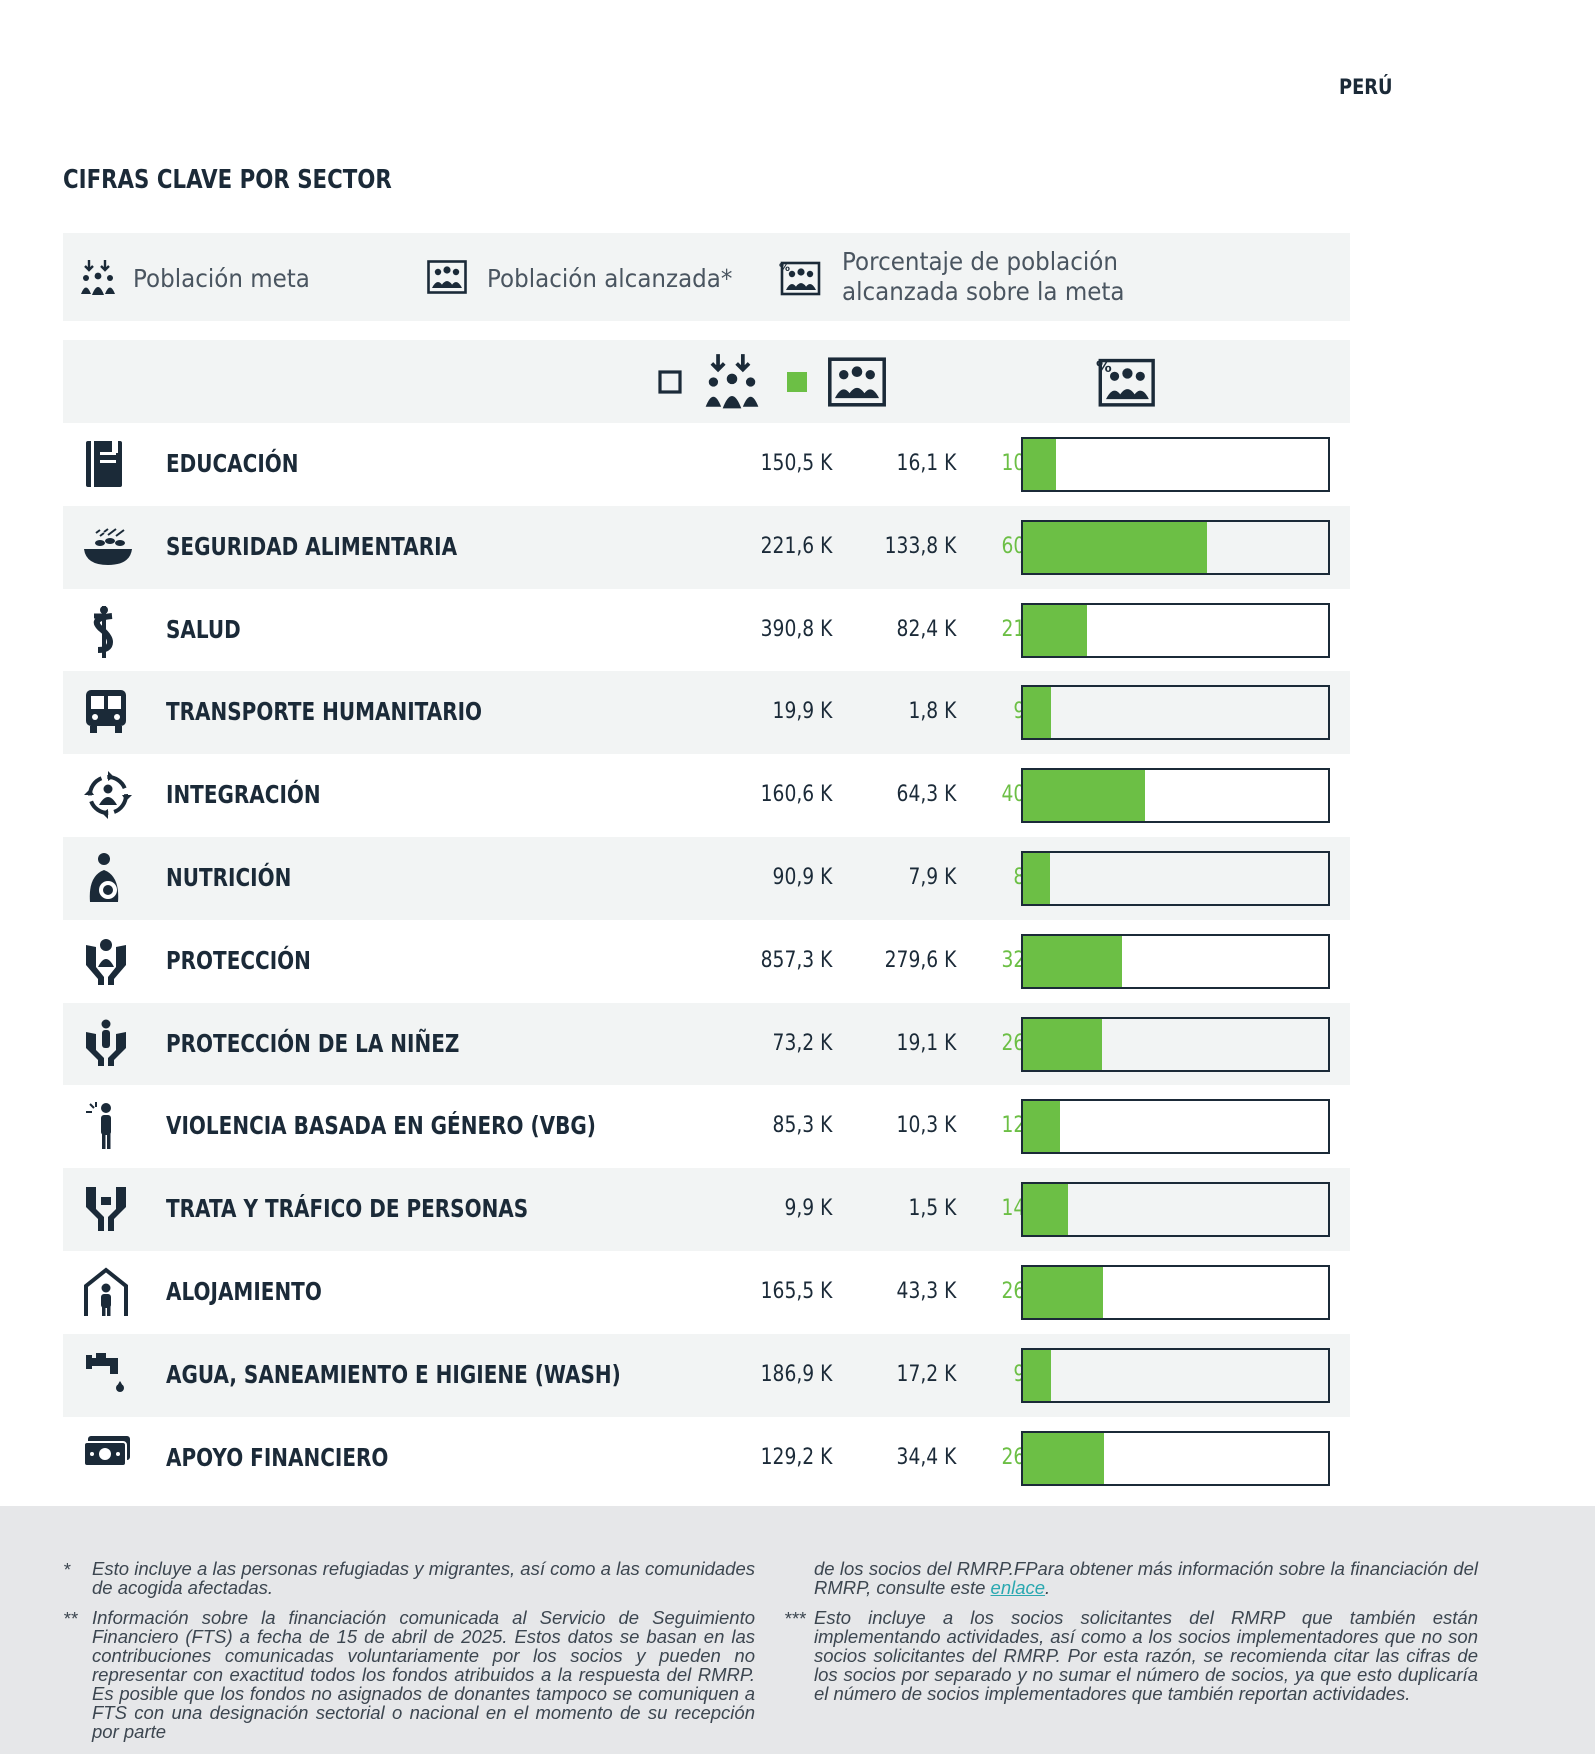 This screenshot has height=1754, width=1595. What do you see at coordinates (926, 1374) in the screenshot?
I see `reached-value: 17,2 K` at bounding box center [926, 1374].